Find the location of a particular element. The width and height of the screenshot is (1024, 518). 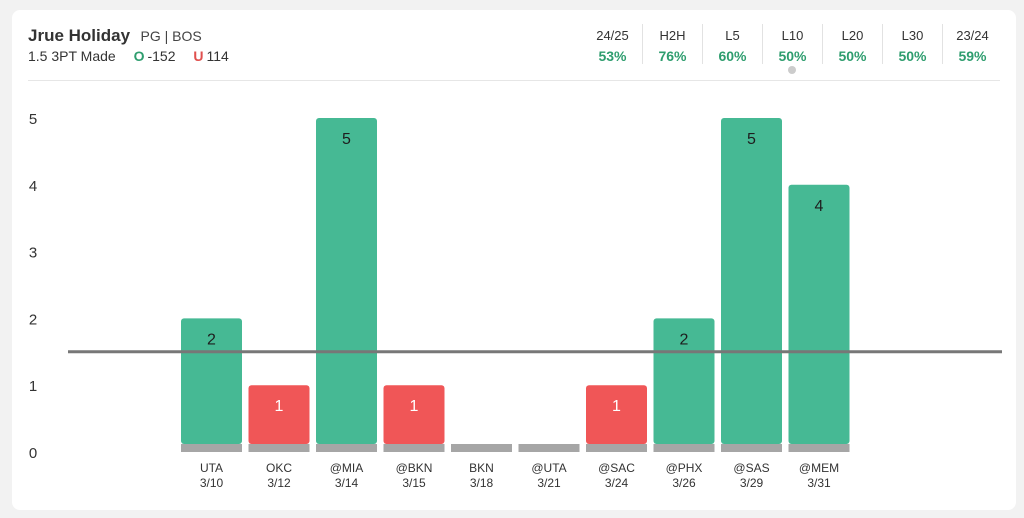

stat-tab-season: 24/25 53% is located at coordinates (612, 44).